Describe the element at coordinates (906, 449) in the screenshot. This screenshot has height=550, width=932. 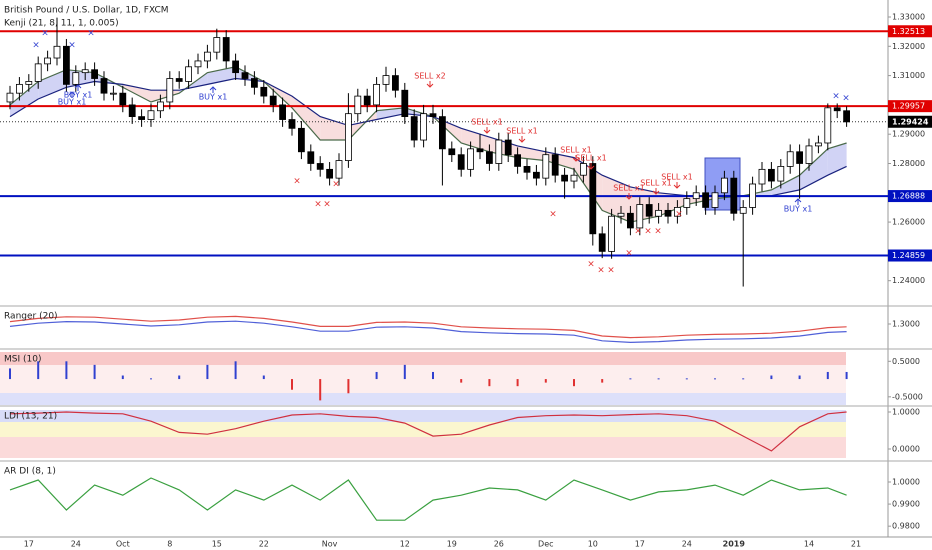
I see `y-tick-label: 0.0000` at that location.